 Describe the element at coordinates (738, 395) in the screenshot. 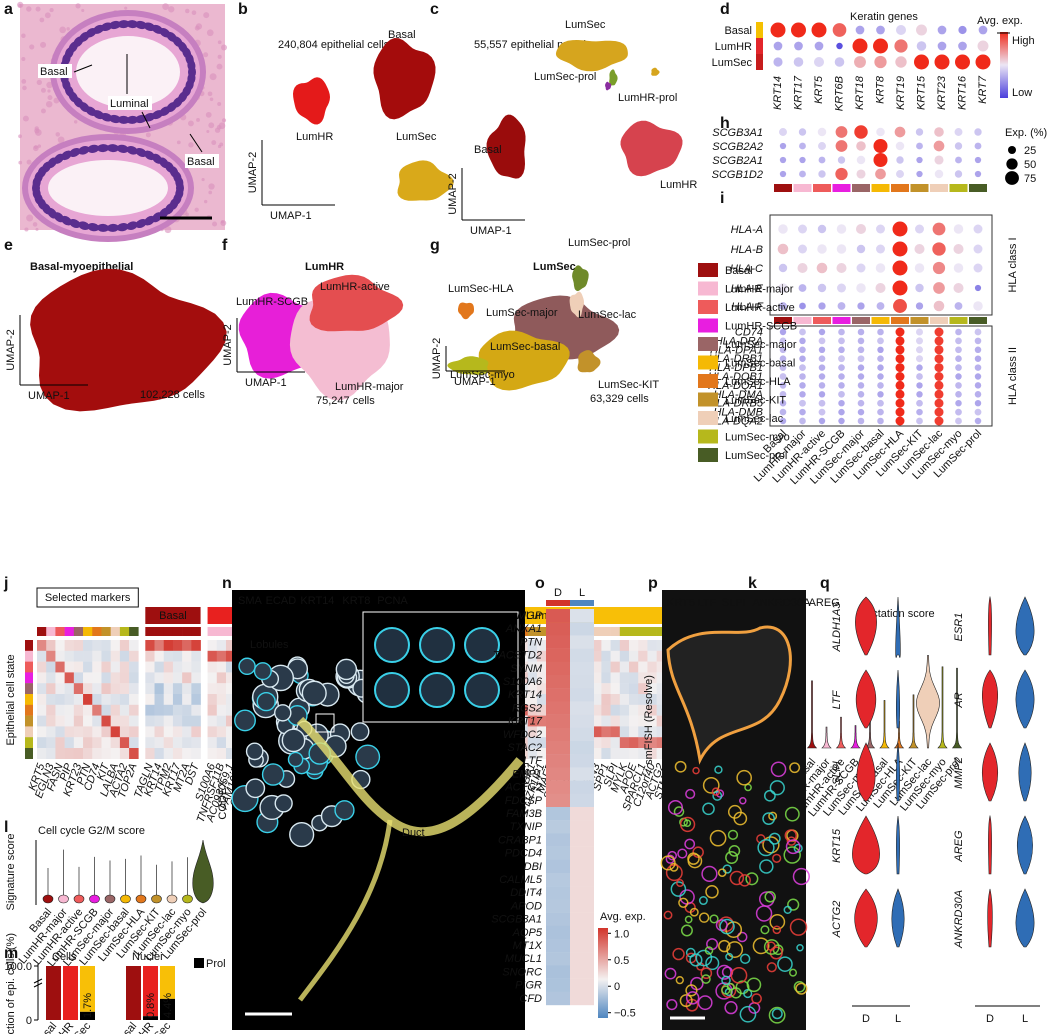

I see `gene-label: HLA-DMA` at that location.